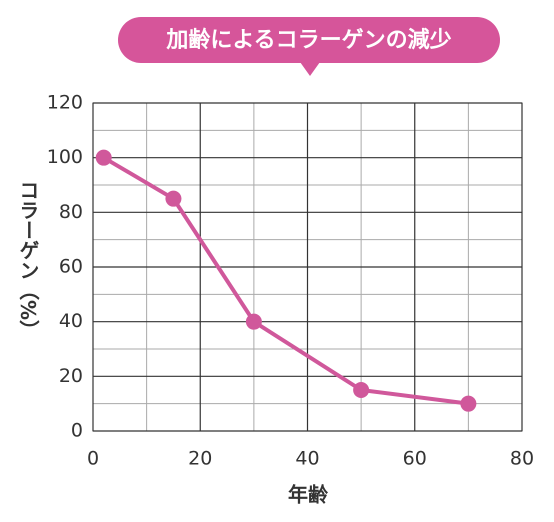  I want to click on y-tick-label: 100, so click(65, 157).